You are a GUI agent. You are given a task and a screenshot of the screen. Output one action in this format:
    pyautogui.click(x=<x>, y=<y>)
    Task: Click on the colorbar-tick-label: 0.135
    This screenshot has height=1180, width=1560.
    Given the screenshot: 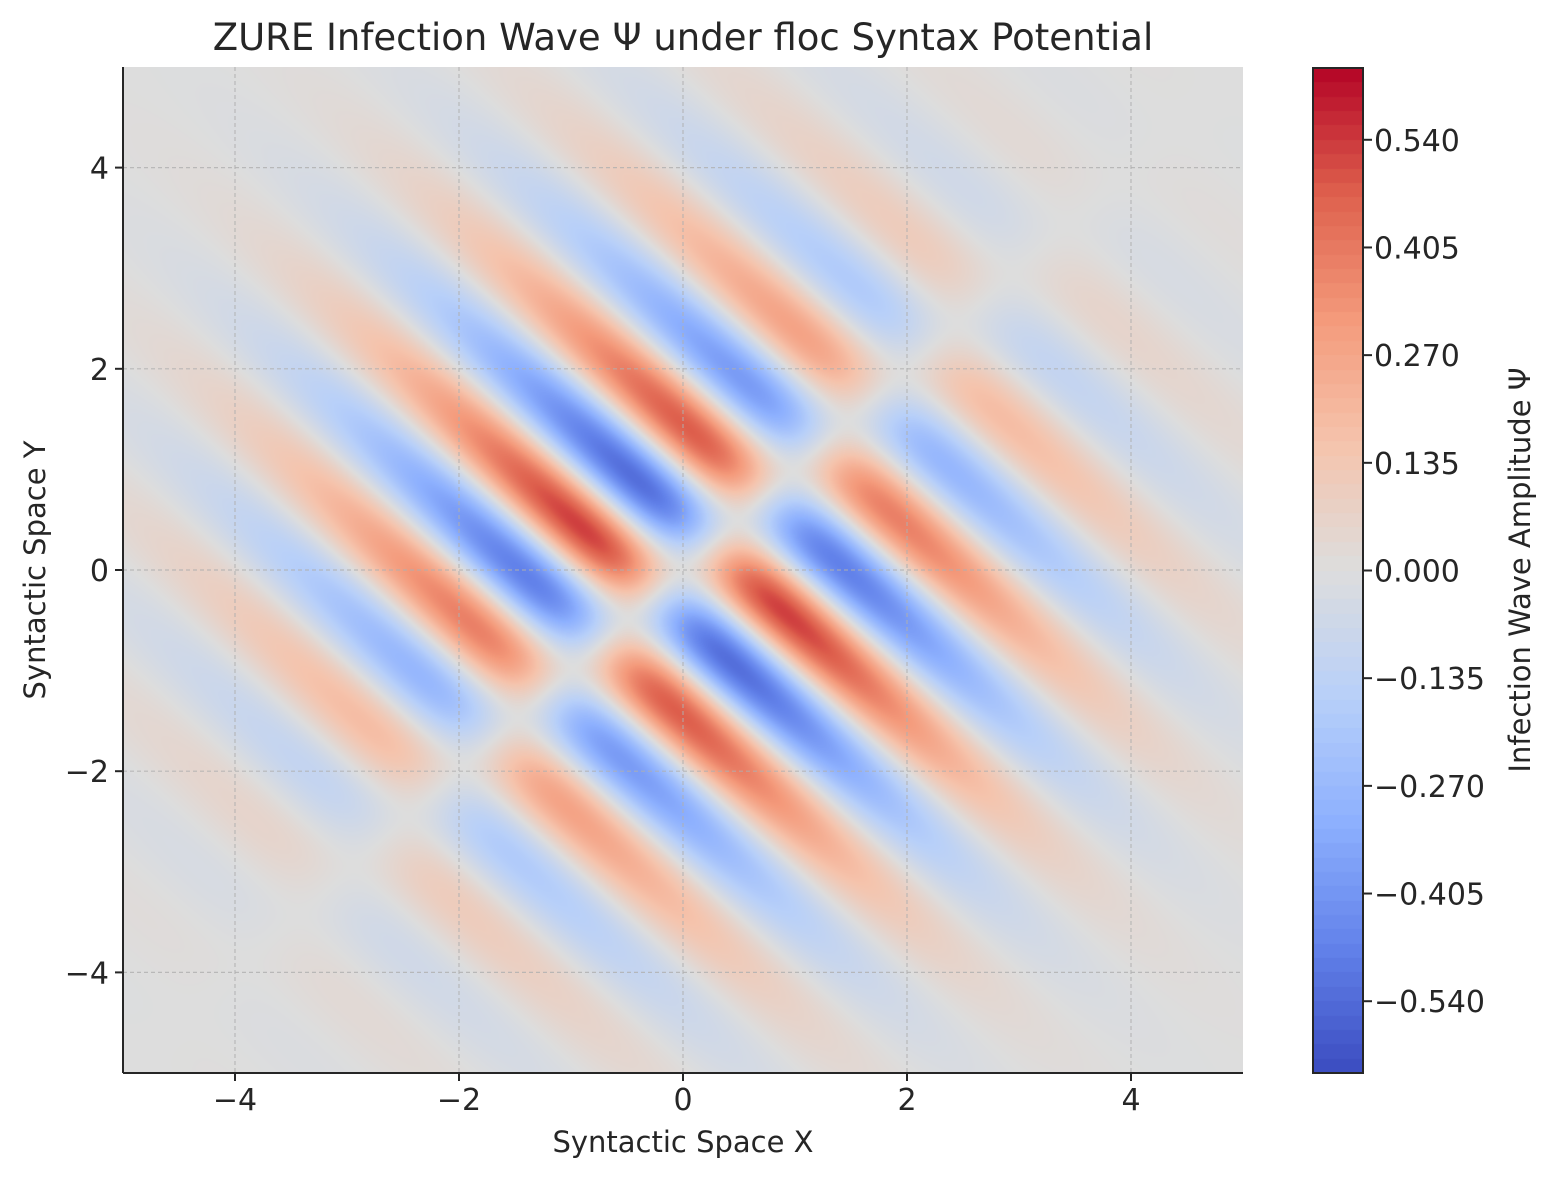 What is the action you would take?
    pyautogui.click(x=1417, y=464)
    